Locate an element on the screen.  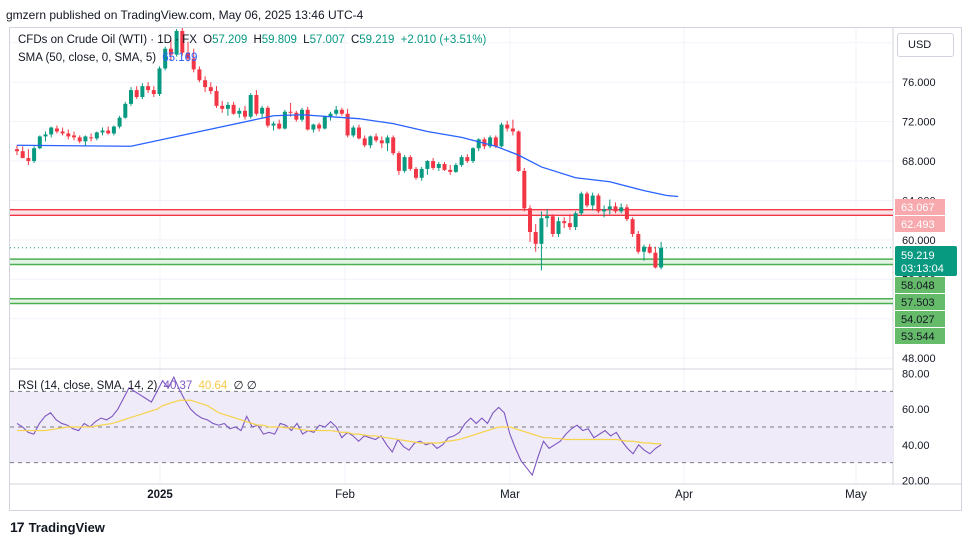
time-tick-label: 2025 is located at coordinates (160, 495).